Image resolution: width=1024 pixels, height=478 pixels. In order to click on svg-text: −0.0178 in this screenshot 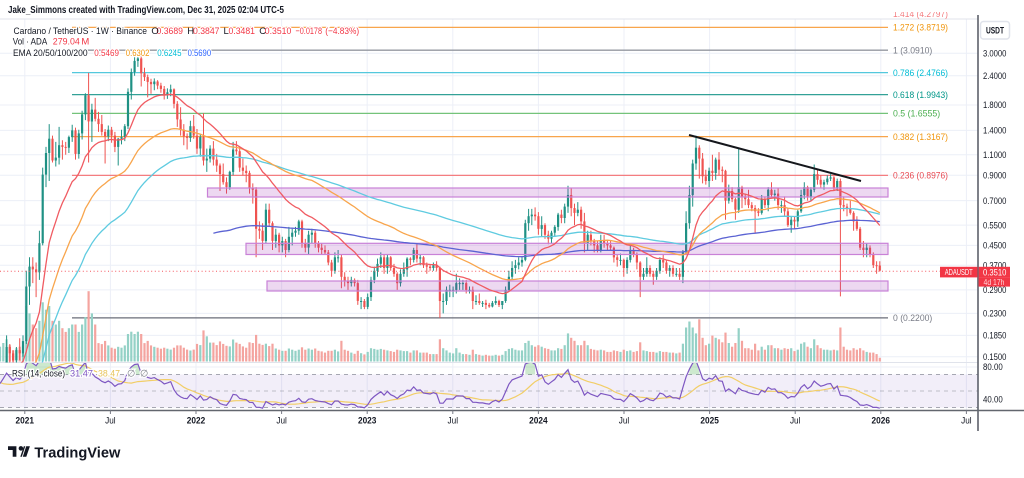, I will do `click(309, 31)`.